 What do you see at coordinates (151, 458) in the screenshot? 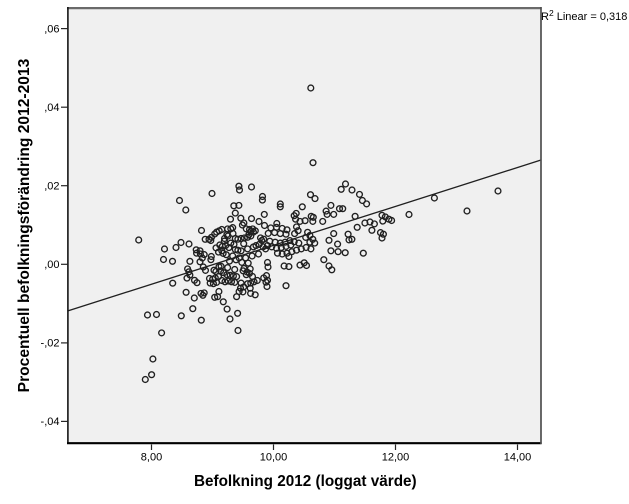
I see `svg-text: 8,00` at bounding box center [151, 458].